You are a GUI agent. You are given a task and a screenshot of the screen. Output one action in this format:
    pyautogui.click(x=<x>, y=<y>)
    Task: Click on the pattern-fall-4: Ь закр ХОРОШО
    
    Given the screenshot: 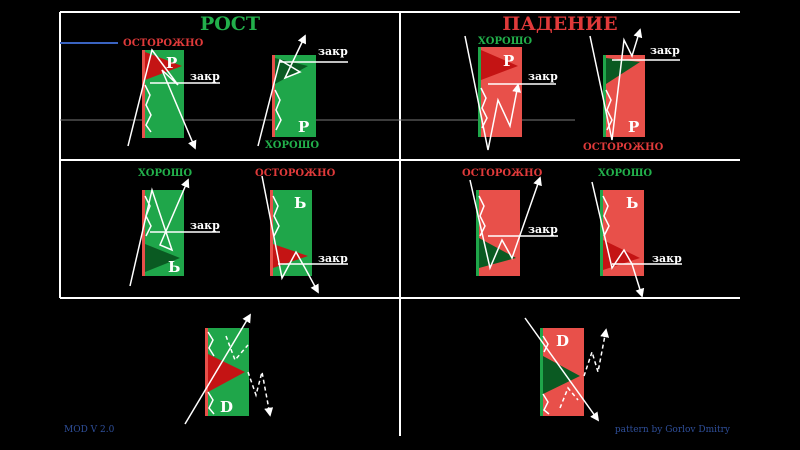 What is the action you would take?
    pyautogui.click(x=636, y=233)
    